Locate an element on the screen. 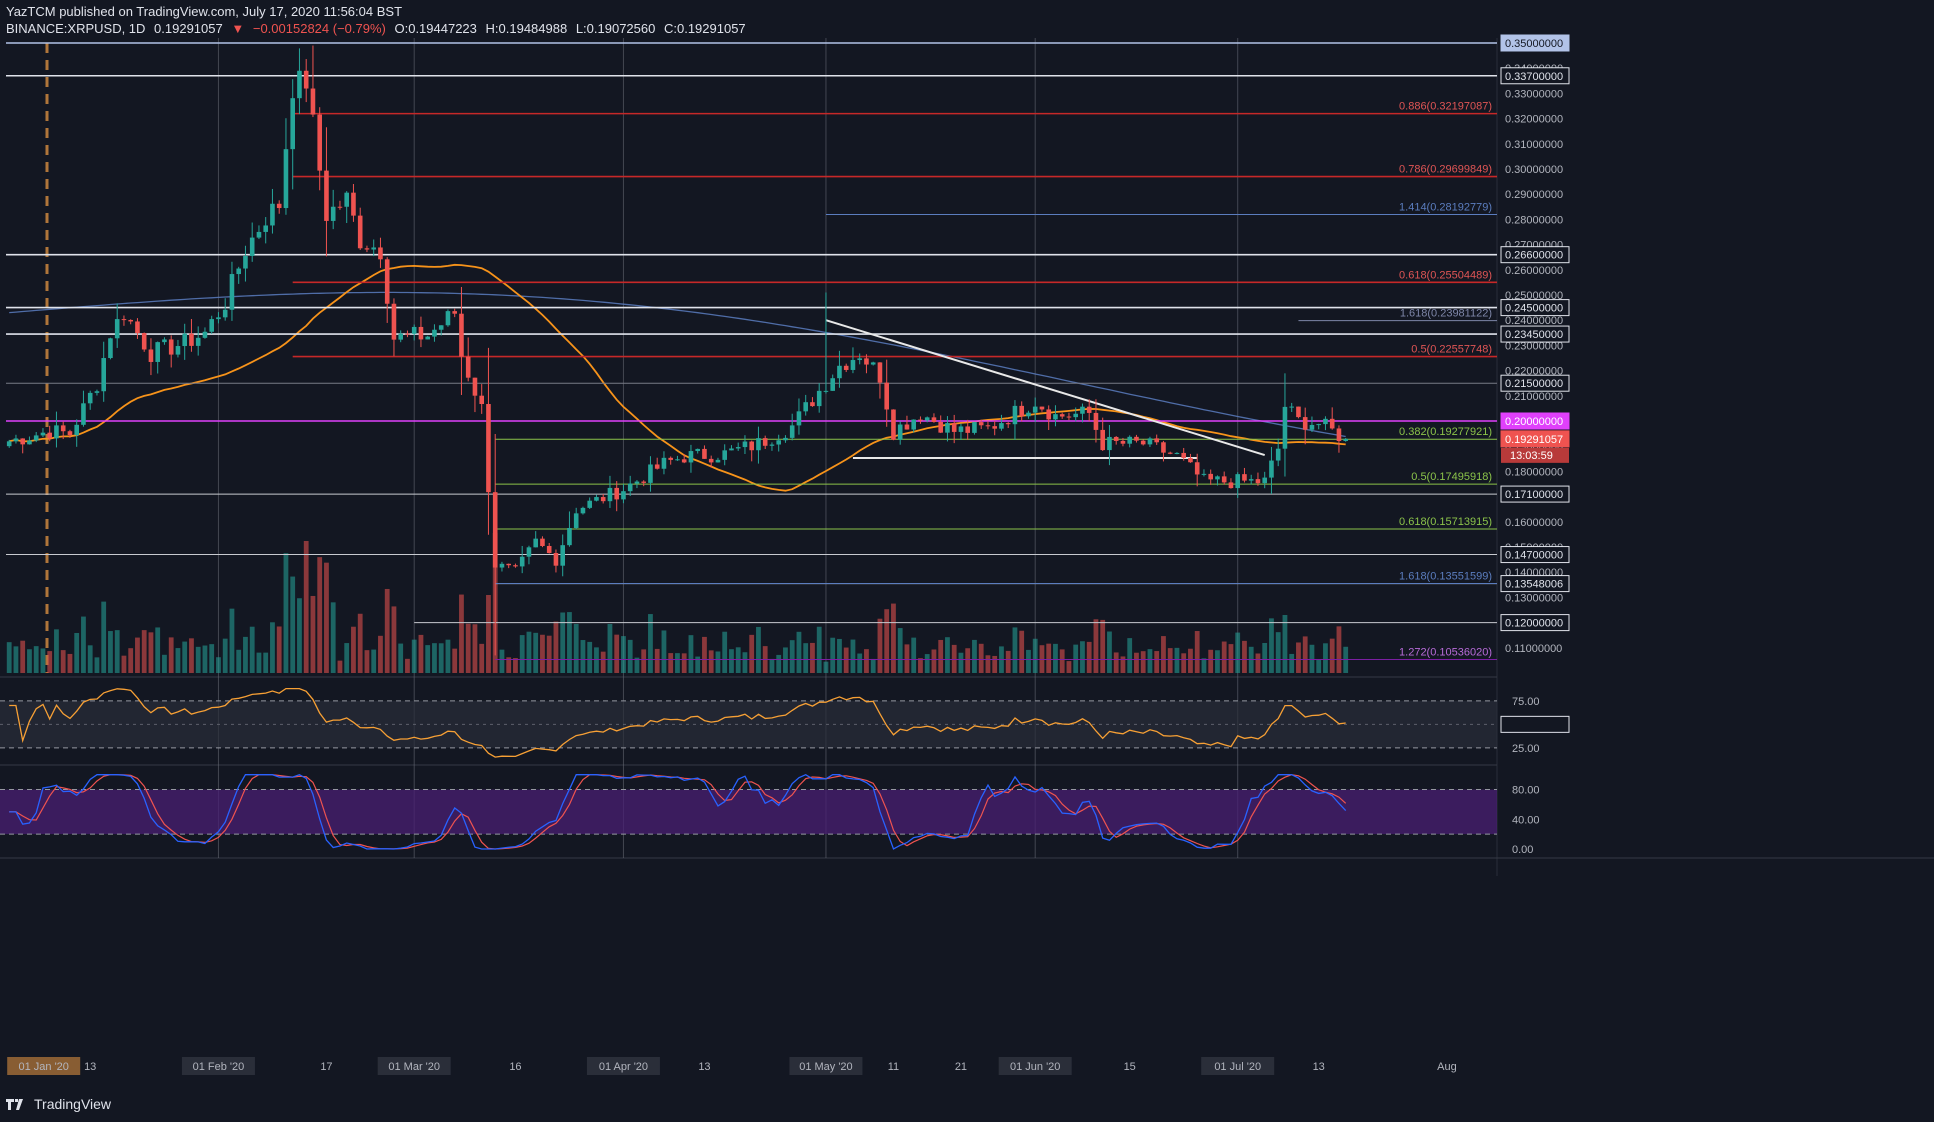 The image size is (1934, 1122). time-tick-label: 17 is located at coordinates (326, 1067).